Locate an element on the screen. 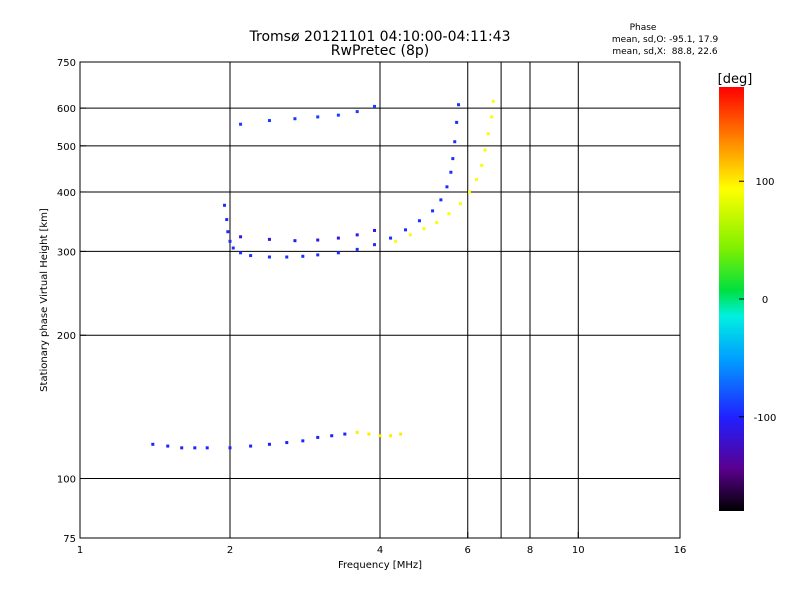 The width and height of the screenshot is (800, 600). x-tick-label: 4 is located at coordinates (380, 550).